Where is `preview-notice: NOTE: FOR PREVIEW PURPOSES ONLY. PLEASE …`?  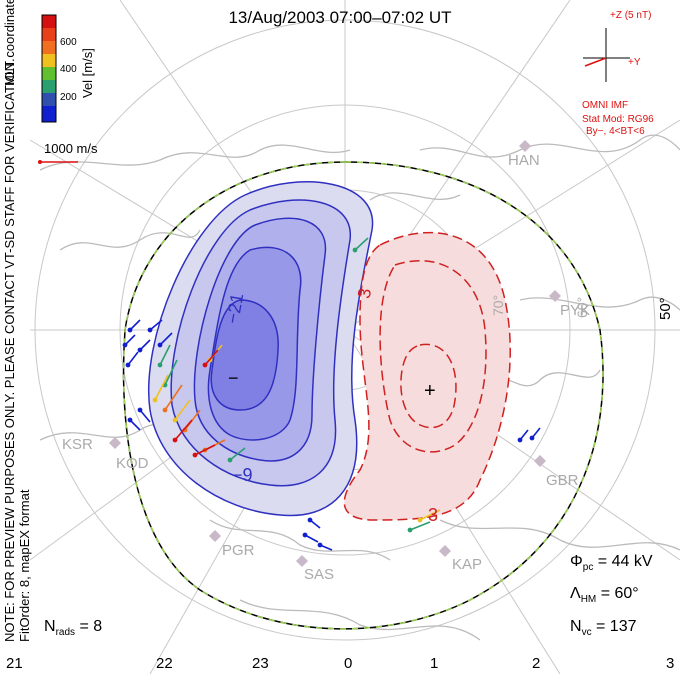 preview-notice: NOTE: FOR PREVIEW PURPOSES ONLY. PLEASE … is located at coordinates (9, 350).